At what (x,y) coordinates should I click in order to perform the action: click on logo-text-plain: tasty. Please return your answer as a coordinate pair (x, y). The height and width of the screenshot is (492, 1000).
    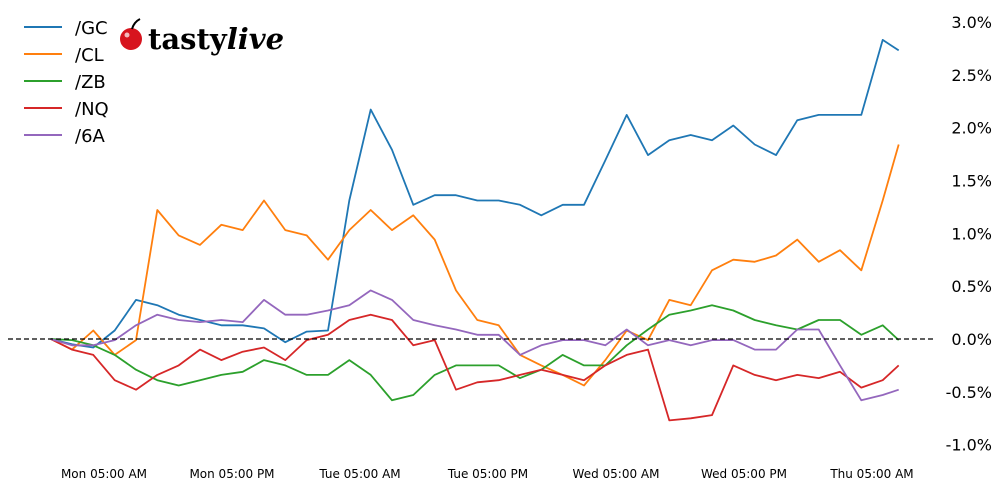
    Looking at the image, I should click on (188, 39).